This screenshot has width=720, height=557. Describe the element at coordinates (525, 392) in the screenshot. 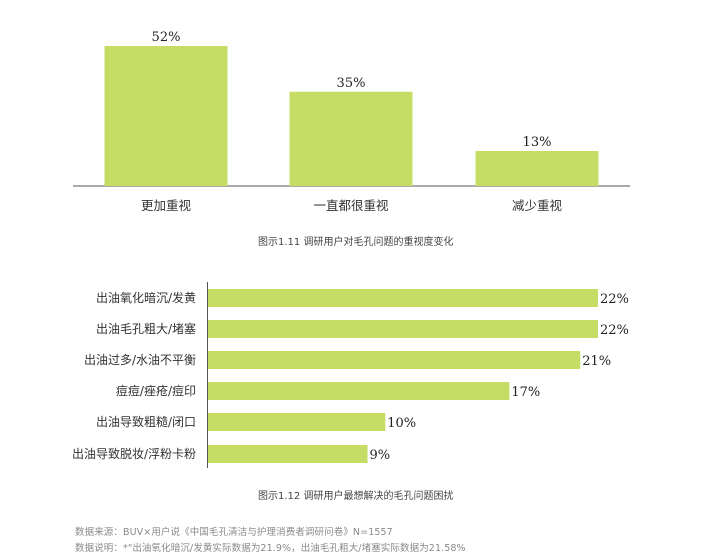

I see `hbar-value-label-4: 17%` at that location.